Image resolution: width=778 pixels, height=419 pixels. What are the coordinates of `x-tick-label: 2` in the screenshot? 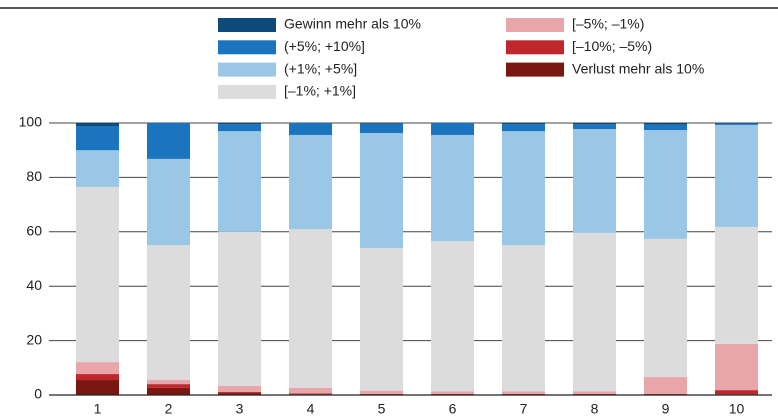 It's located at (169, 409).